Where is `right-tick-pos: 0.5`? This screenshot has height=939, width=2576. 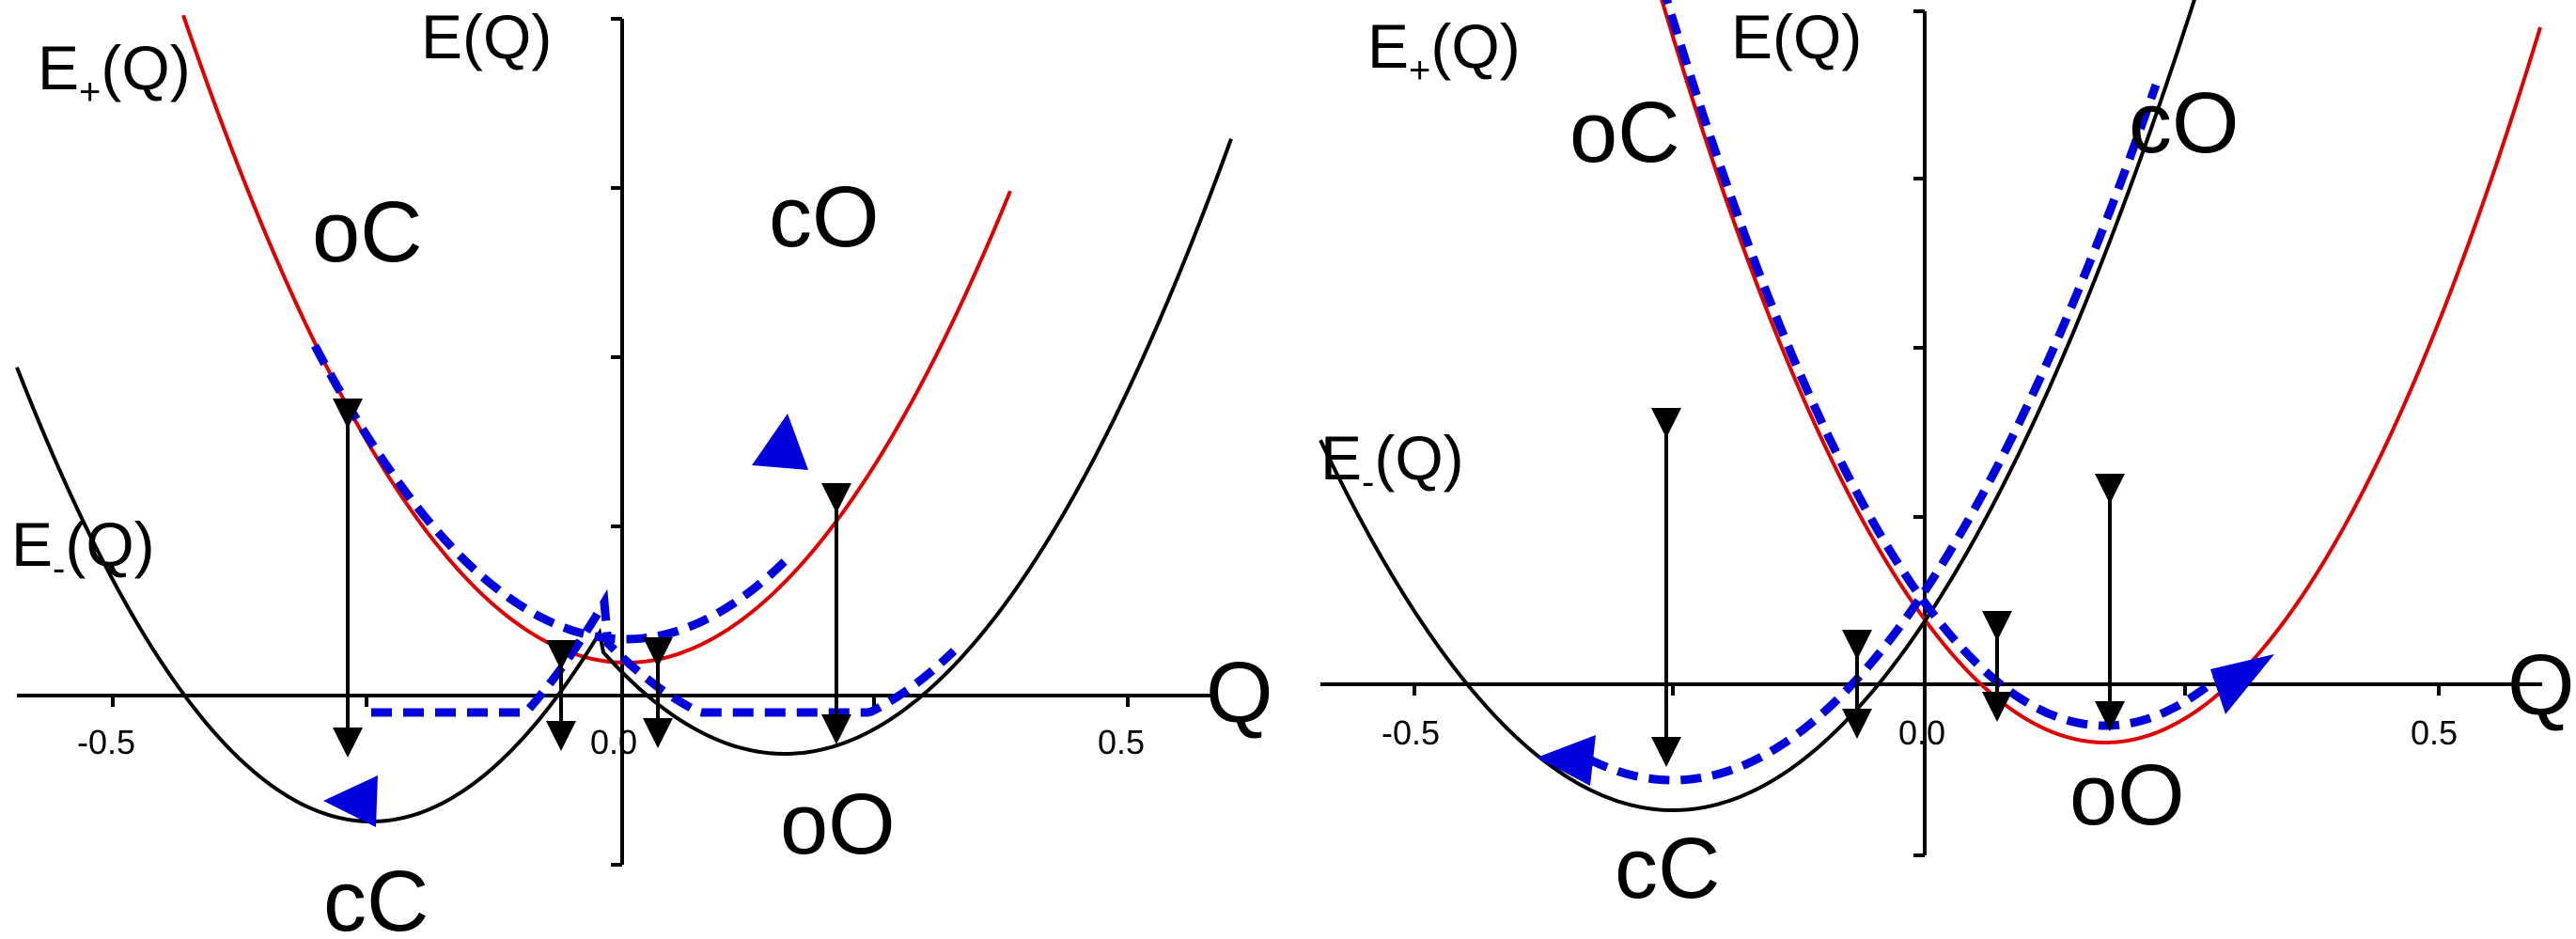
right-tick-pos: 0.5 is located at coordinates (2434, 732).